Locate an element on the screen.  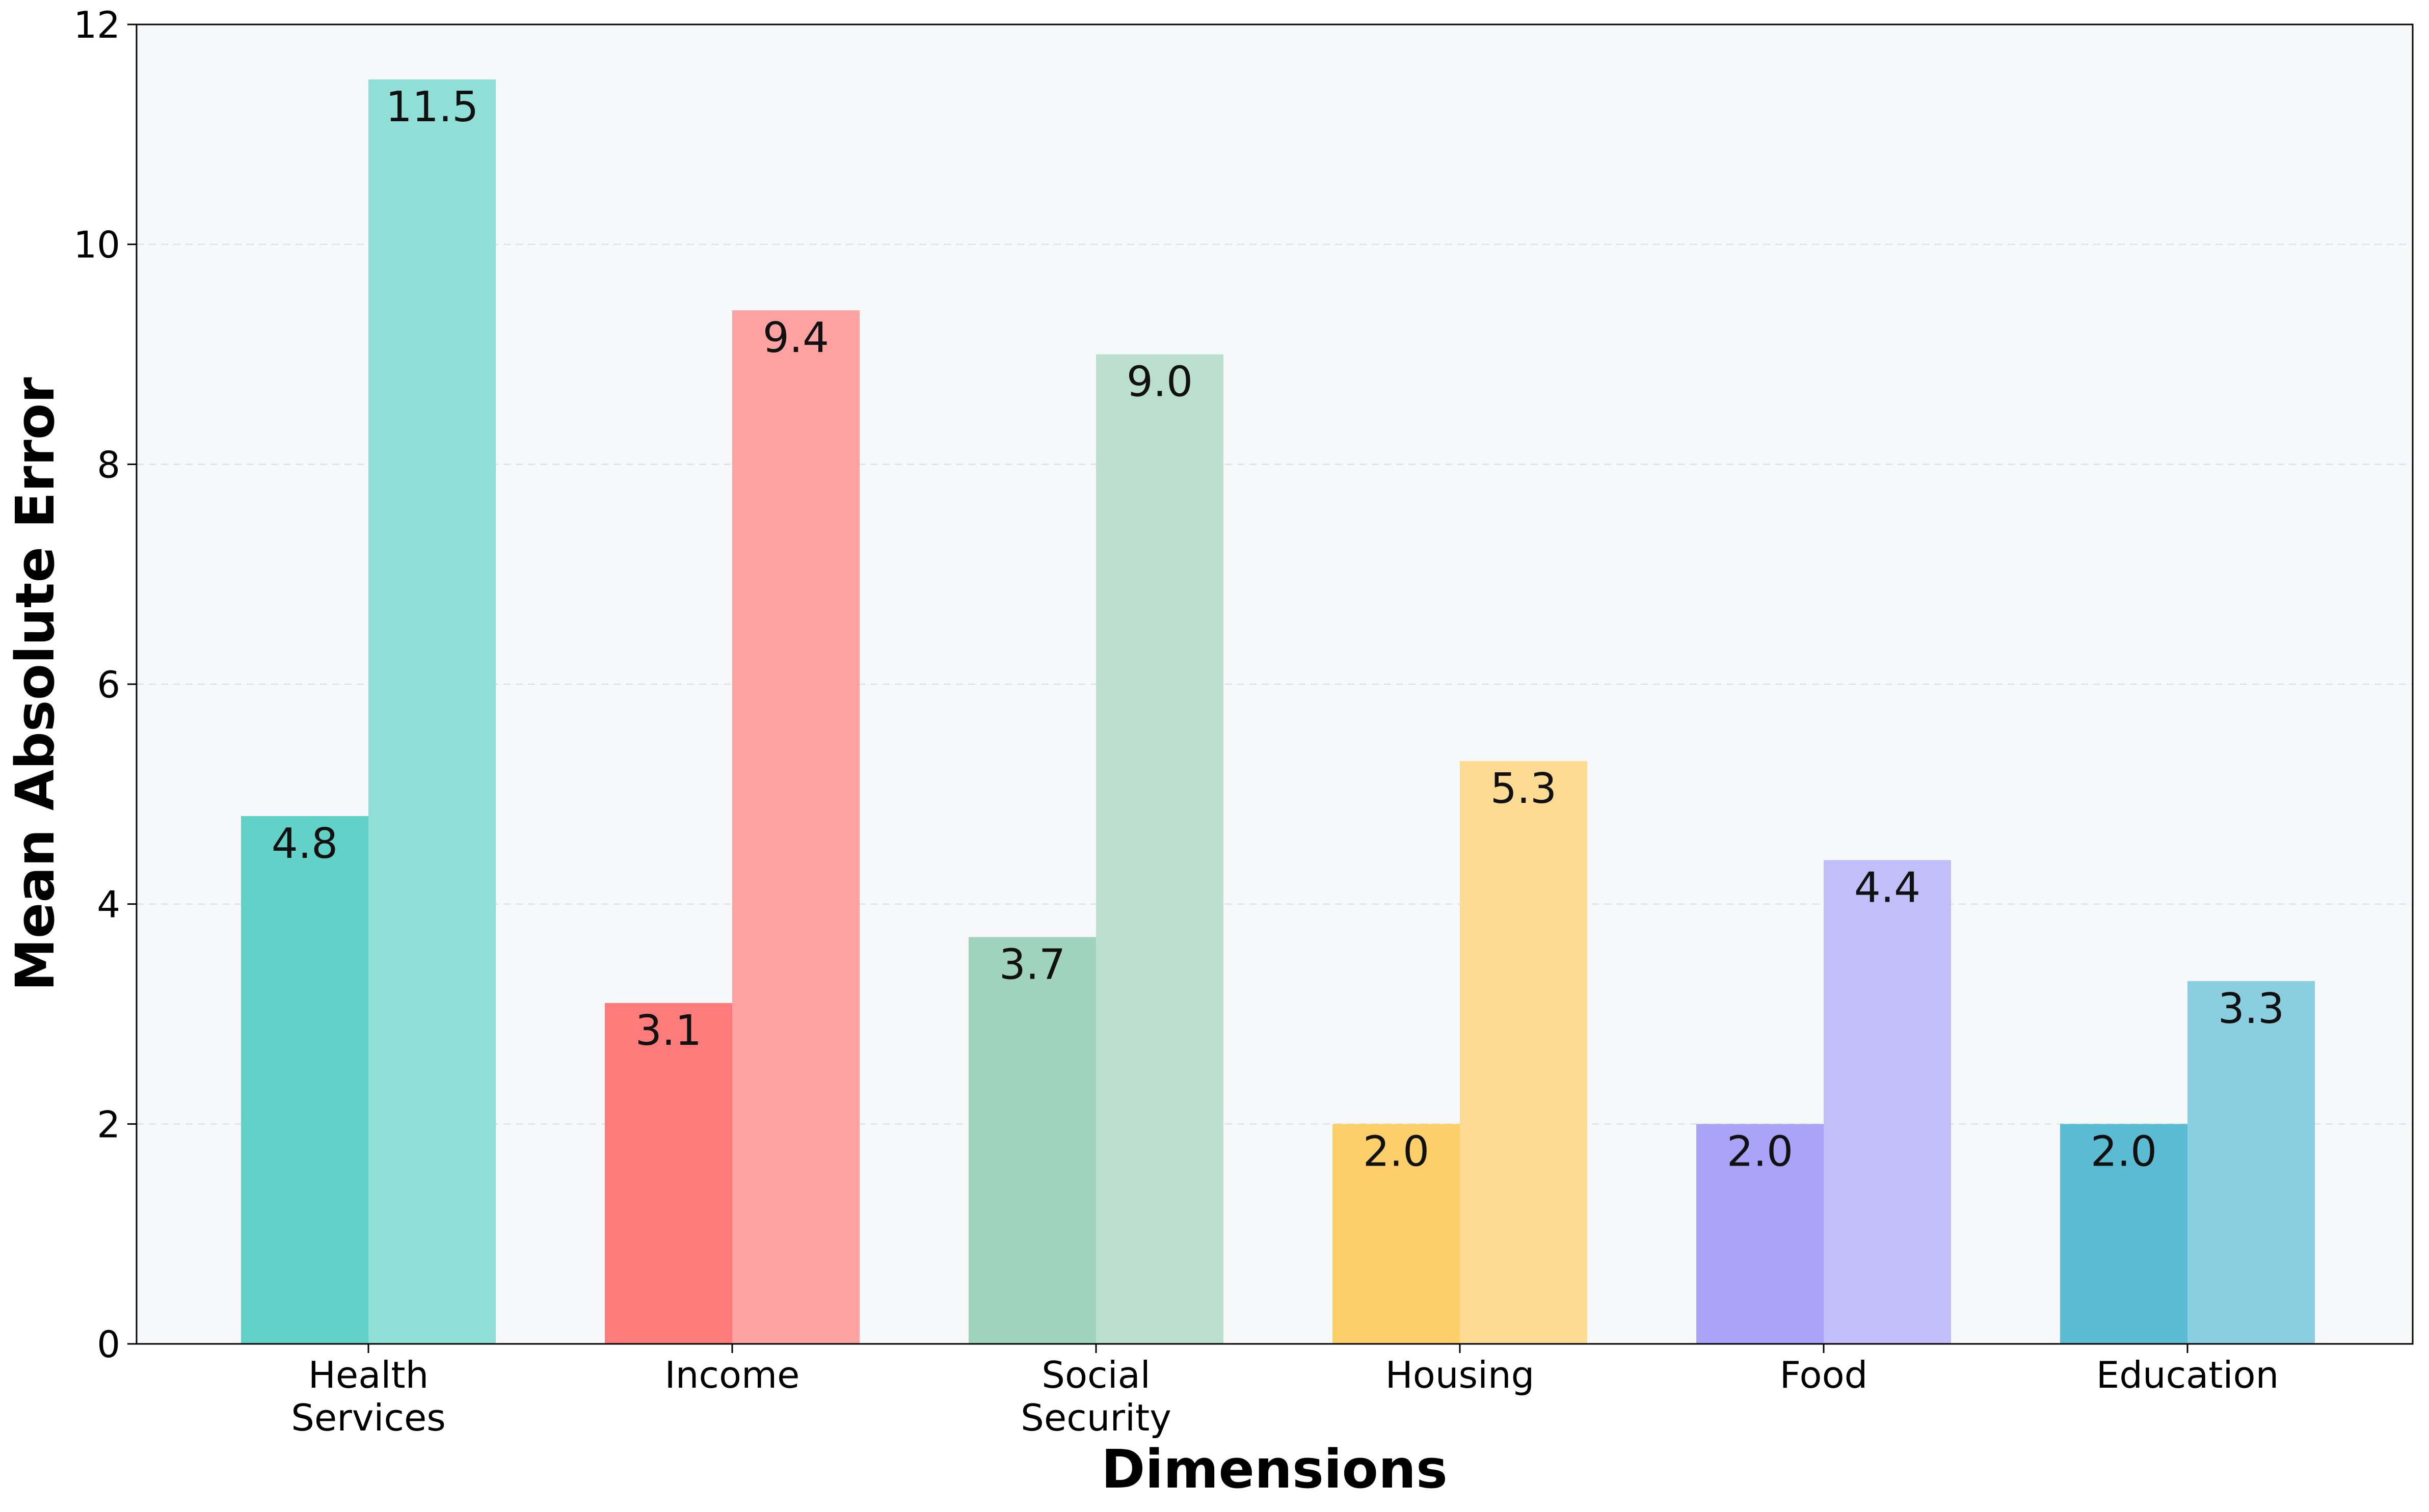
y-tick-label: 12 is located at coordinates (96, 25).